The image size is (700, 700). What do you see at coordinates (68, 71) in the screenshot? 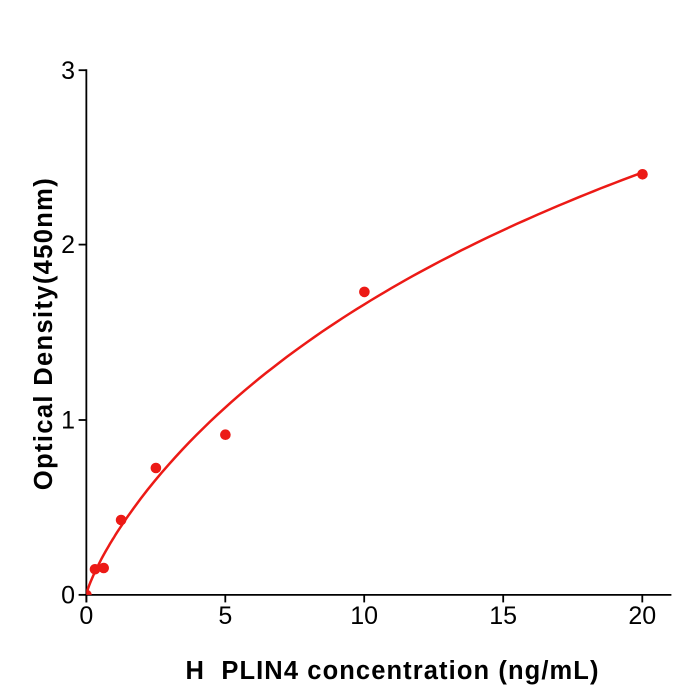
I see `svg-text: 3` at bounding box center [68, 71].